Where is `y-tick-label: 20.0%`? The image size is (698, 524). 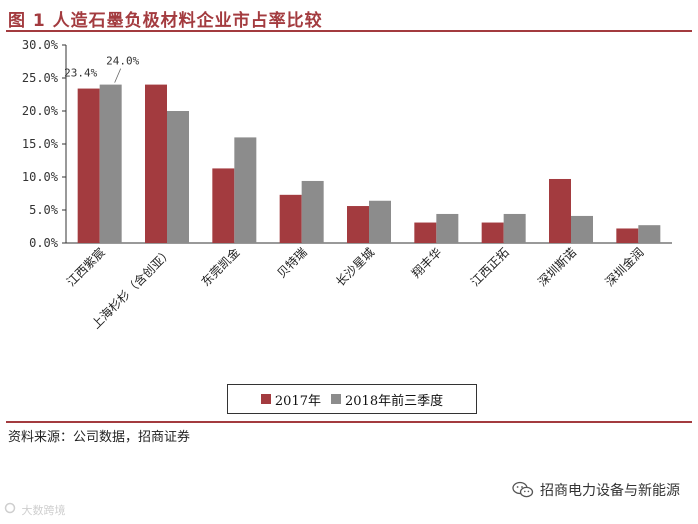
y-tick-label: 20.0% is located at coordinates (40, 111).